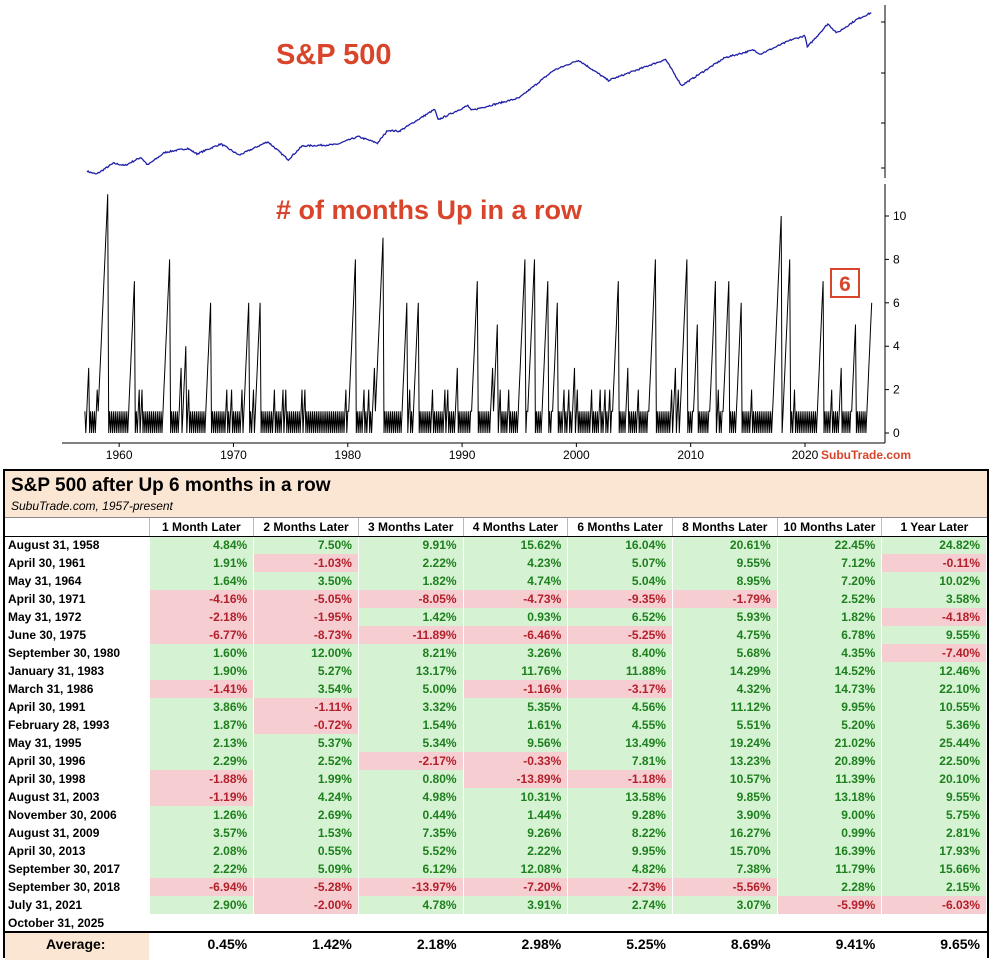 The width and height of the screenshot is (992, 960). Describe the element at coordinates (934, 869) in the screenshot. I see `table-cell: 15.66%` at that location.